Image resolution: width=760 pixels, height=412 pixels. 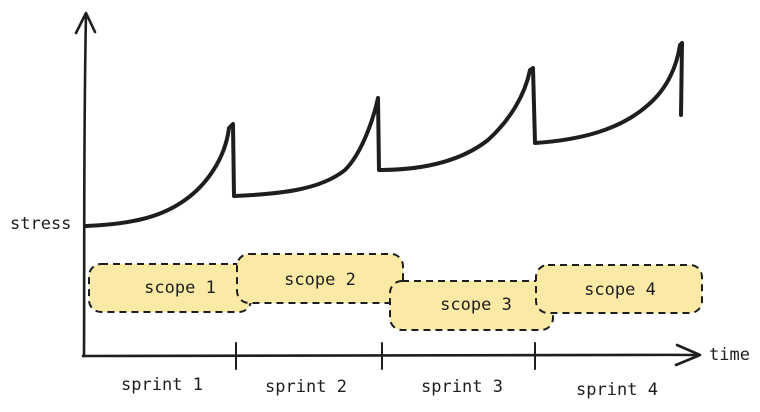 I want to click on x-axis, so click(x=390, y=355).